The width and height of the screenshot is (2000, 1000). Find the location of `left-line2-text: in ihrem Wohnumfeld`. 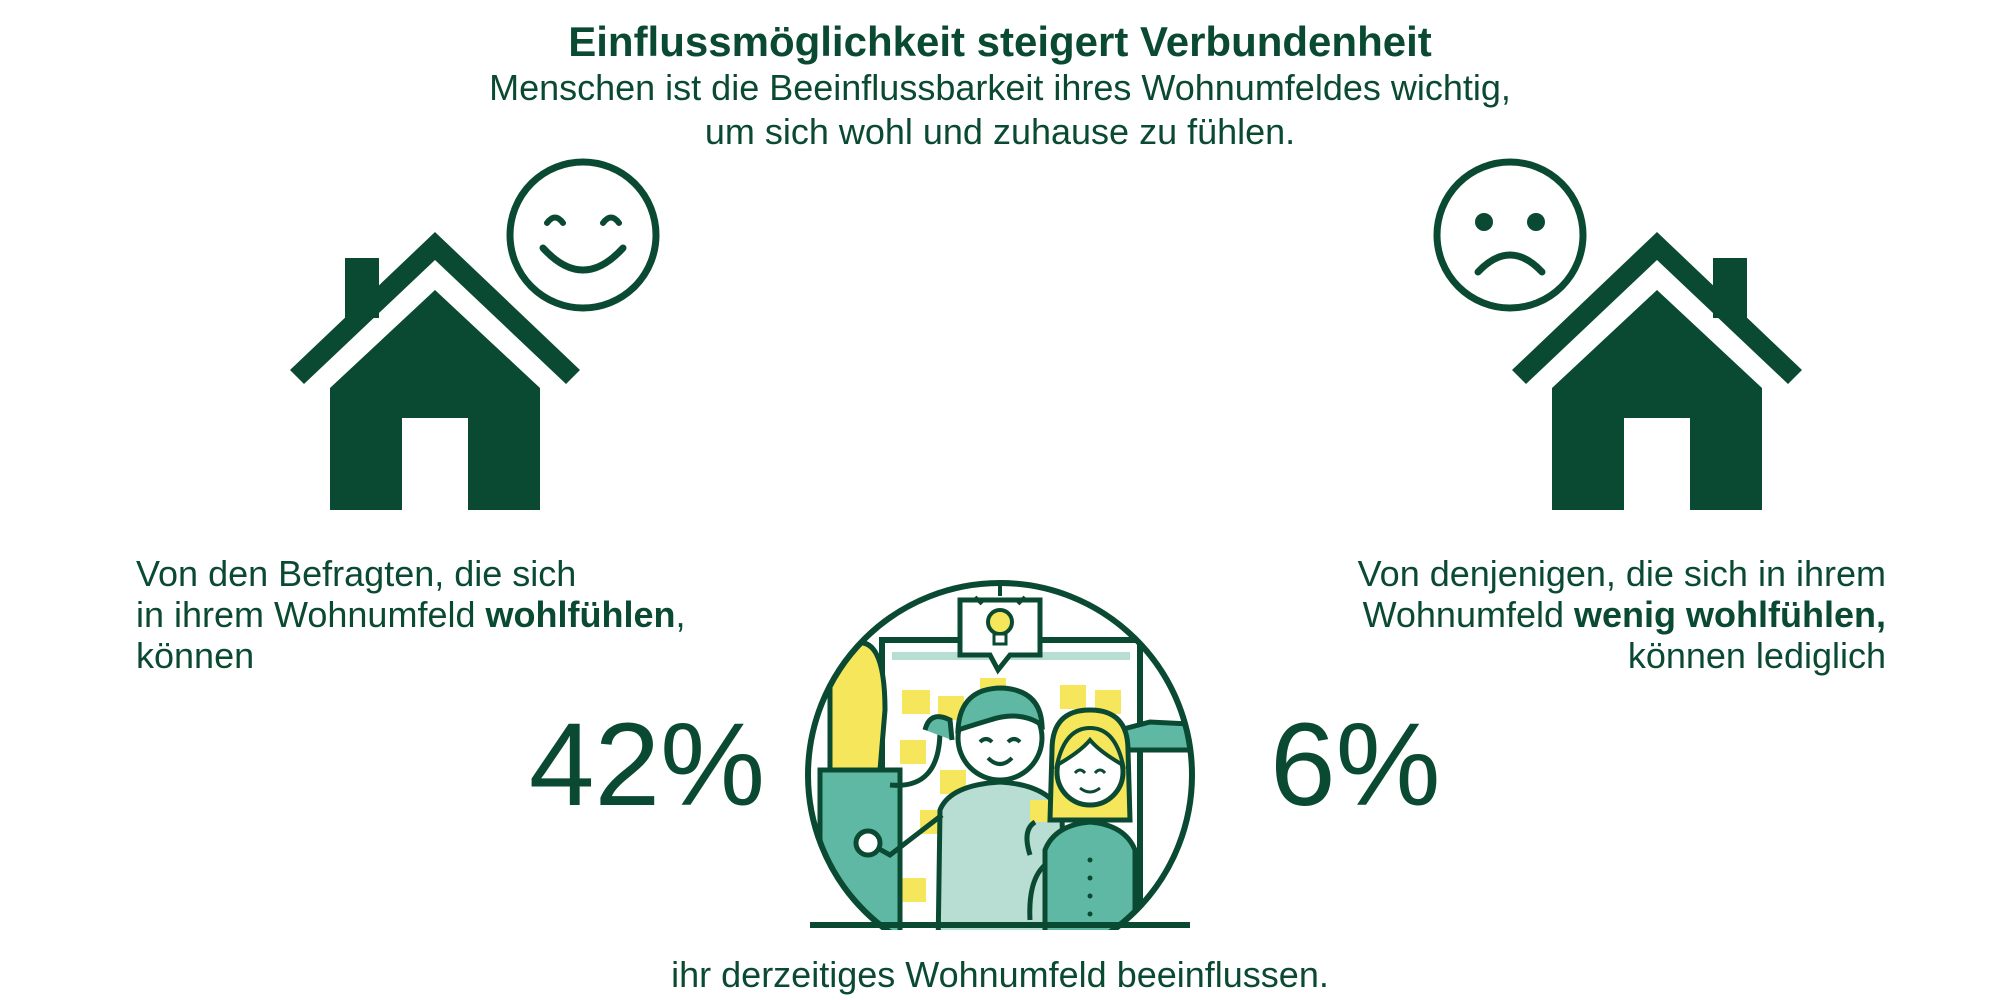

left-line2-text: in ihrem Wohnumfeld is located at coordinates (311, 614).